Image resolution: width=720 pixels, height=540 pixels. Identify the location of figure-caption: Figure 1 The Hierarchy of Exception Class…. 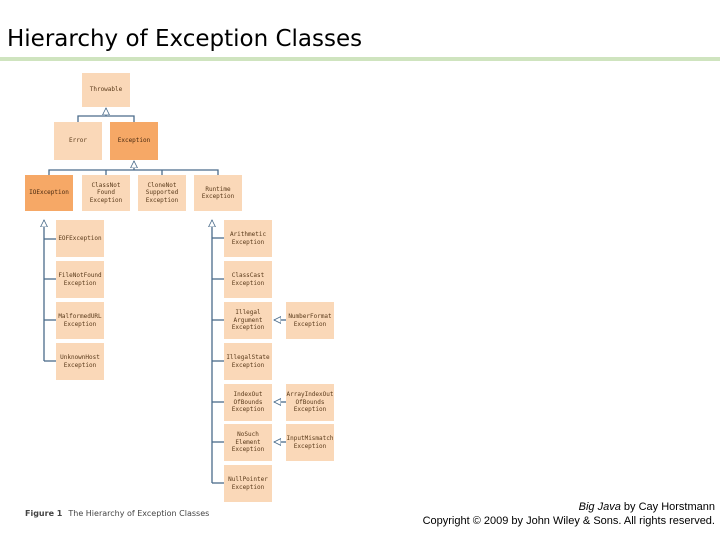
(117, 513).